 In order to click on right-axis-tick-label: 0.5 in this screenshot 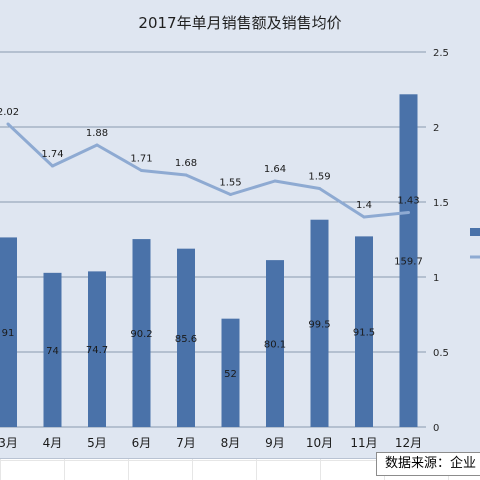, I will do `click(441, 353)`.